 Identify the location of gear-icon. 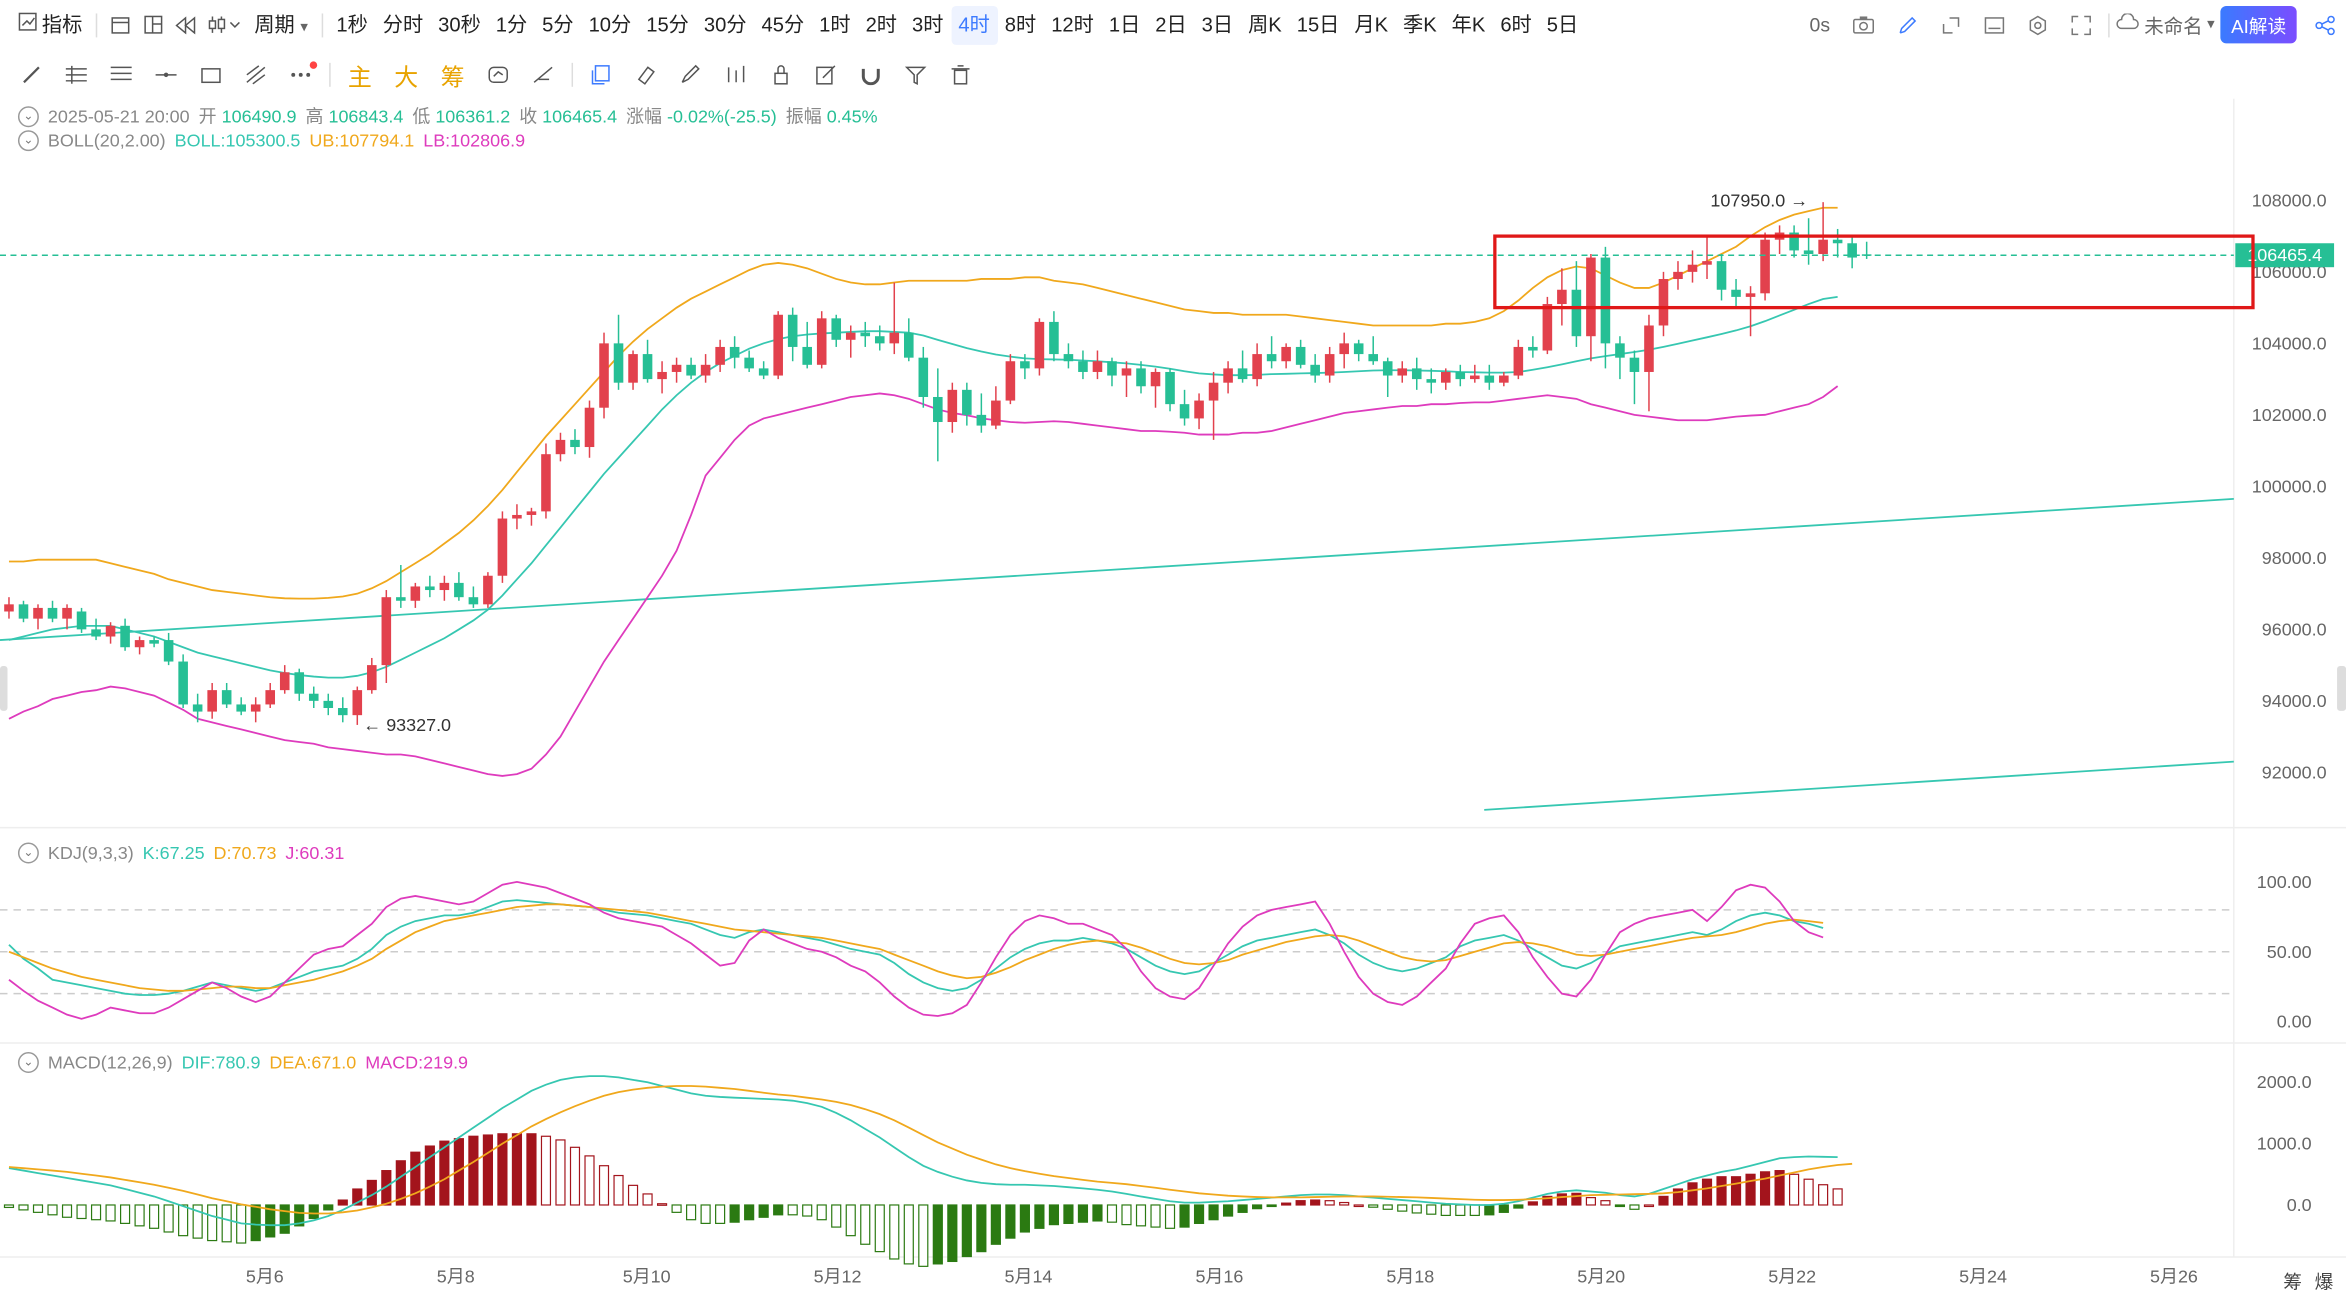
(2037, 24).